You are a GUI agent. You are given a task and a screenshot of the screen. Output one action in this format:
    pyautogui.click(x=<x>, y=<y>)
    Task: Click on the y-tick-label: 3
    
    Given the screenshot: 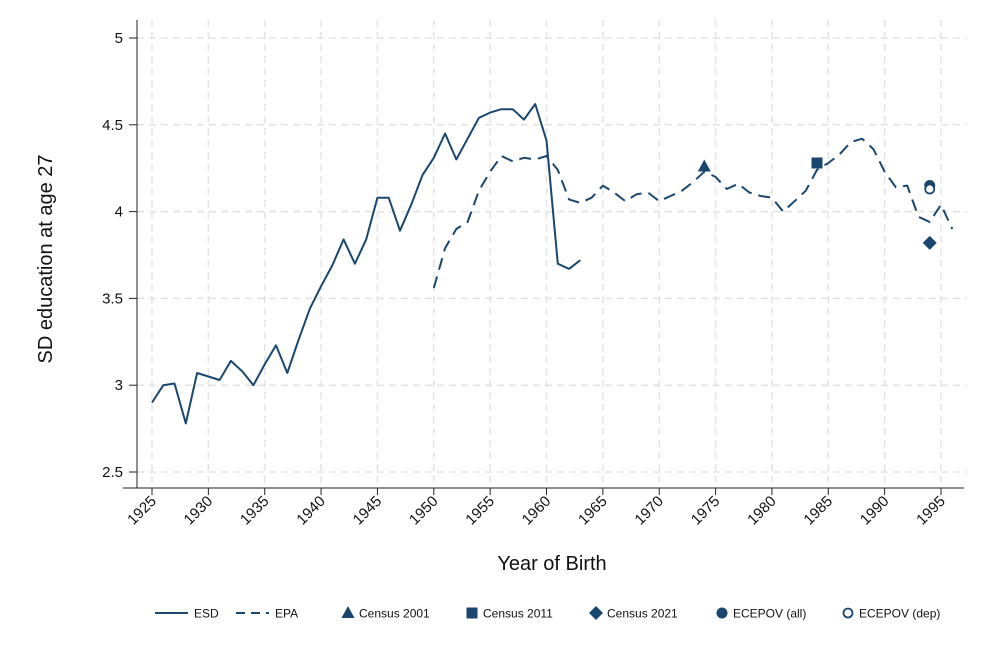 What is the action you would take?
    pyautogui.click(x=119, y=385)
    